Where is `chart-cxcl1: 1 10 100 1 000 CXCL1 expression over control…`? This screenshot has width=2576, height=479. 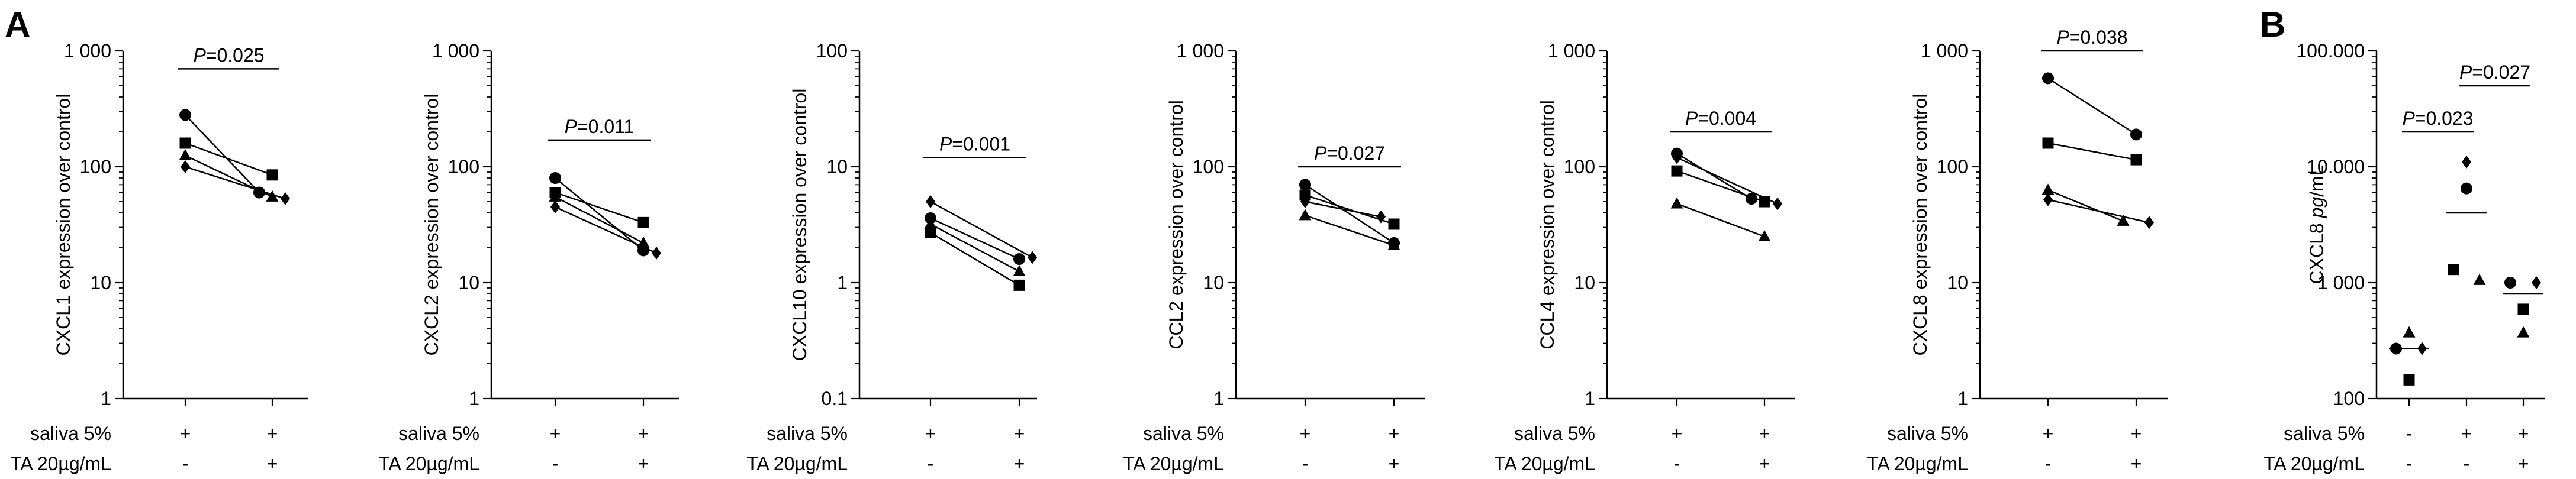
chart-cxcl1: 1 10 100 1 000 CXCL1 expression over control… is located at coordinates (159, 257).